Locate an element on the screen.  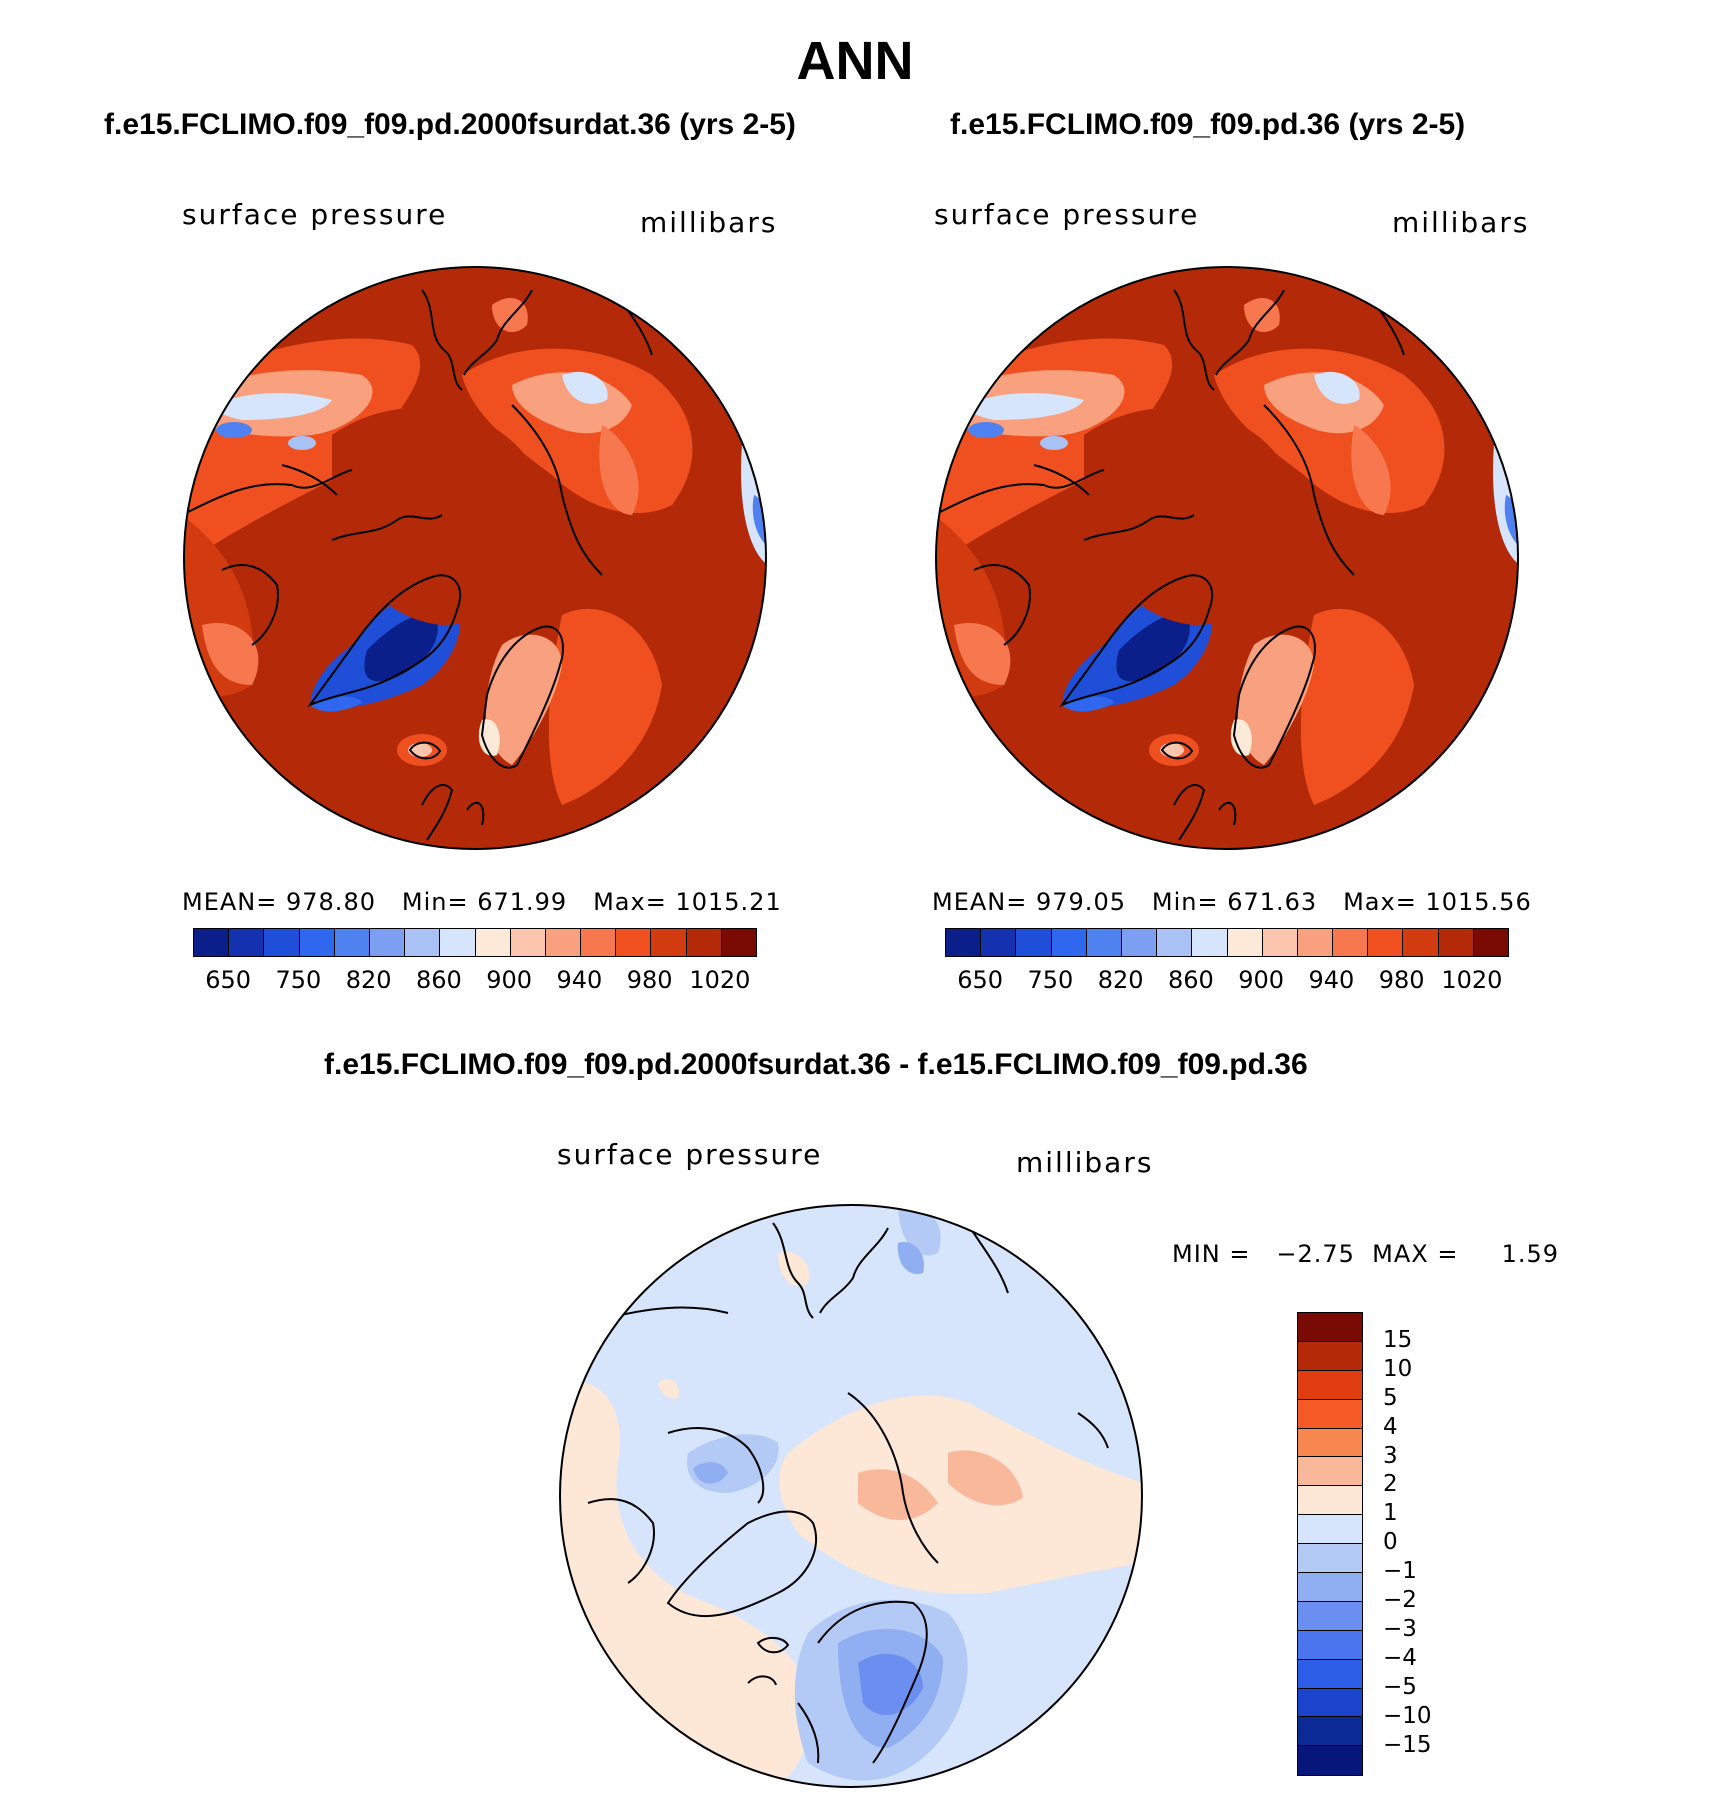
colorbar-tick-label: −5 is located at coordinates (1400, 1686).